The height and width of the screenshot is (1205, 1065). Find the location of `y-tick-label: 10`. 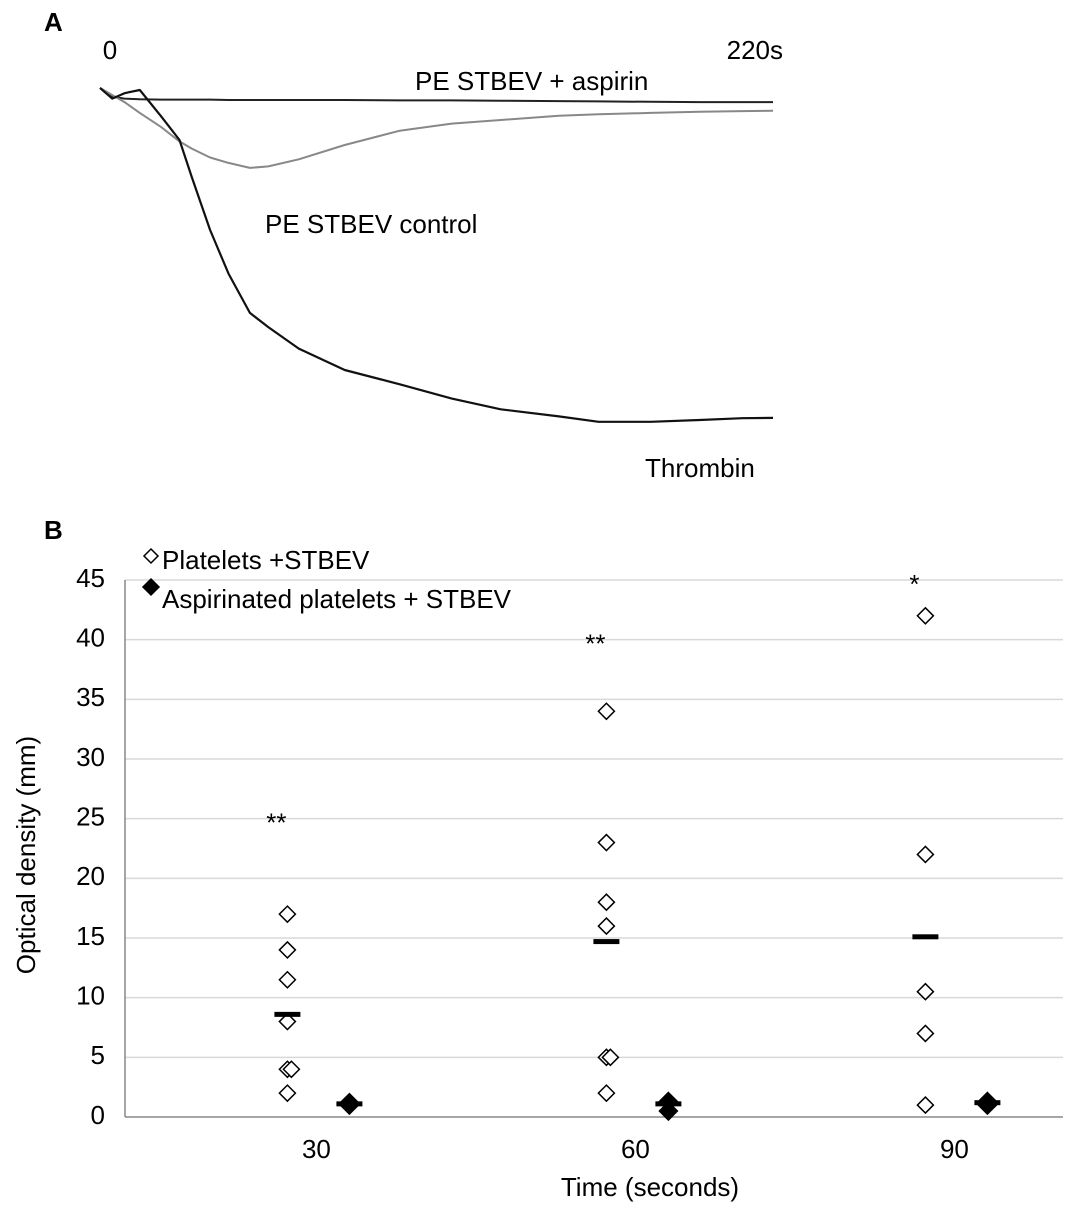

y-tick-label: 10 is located at coordinates (90, 996).